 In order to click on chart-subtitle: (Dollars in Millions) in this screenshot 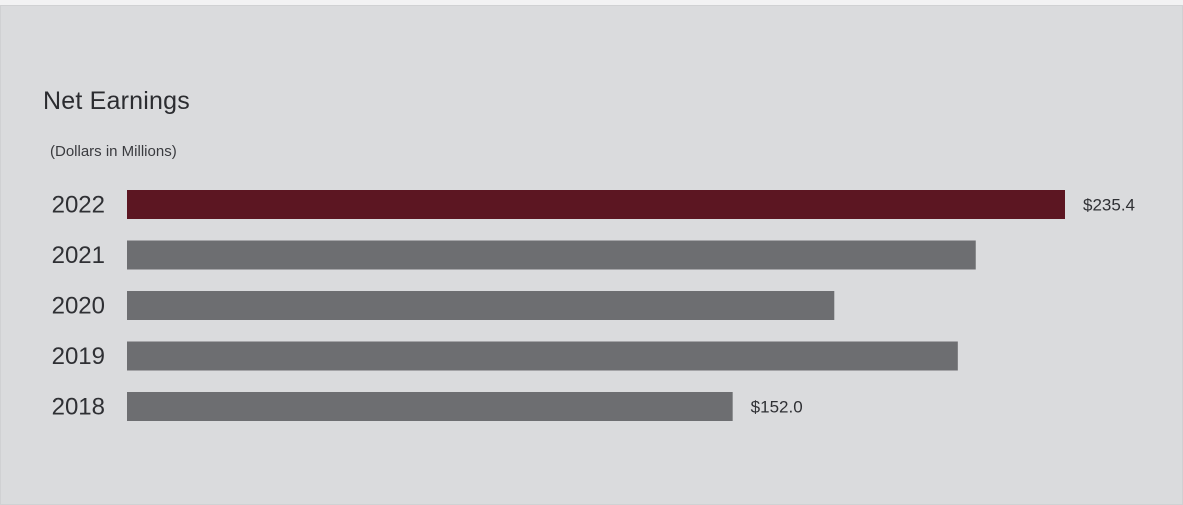, I will do `click(113, 151)`.